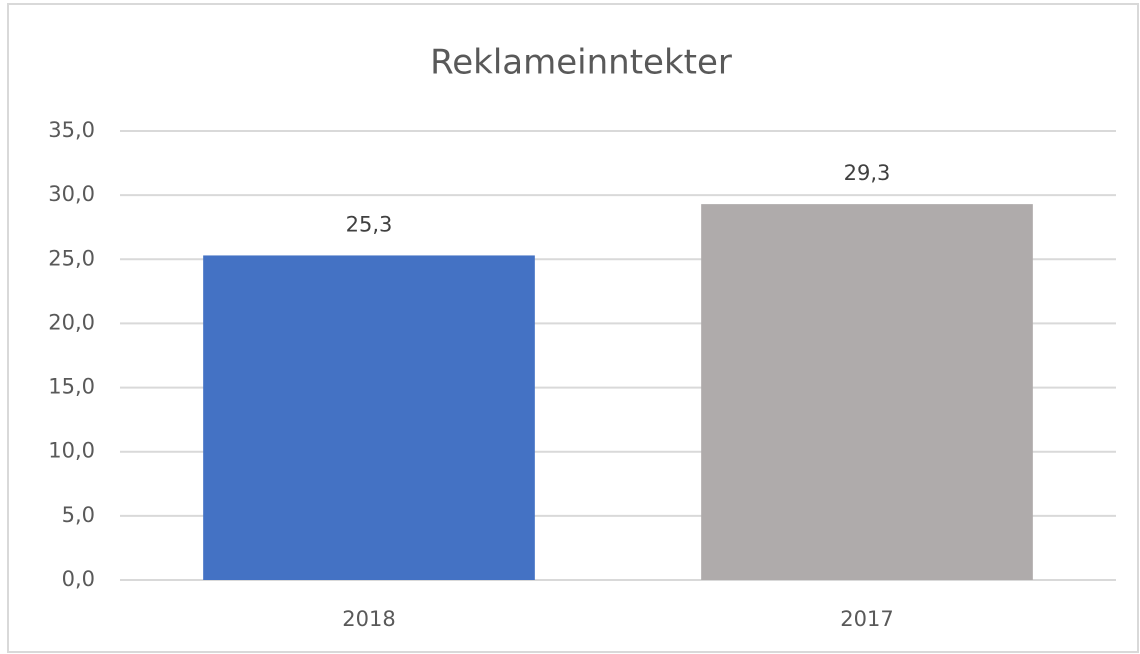 This screenshot has height=654, width=1140. What do you see at coordinates (78, 579) in the screenshot?
I see `y-tick-label: 0,0` at bounding box center [78, 579].